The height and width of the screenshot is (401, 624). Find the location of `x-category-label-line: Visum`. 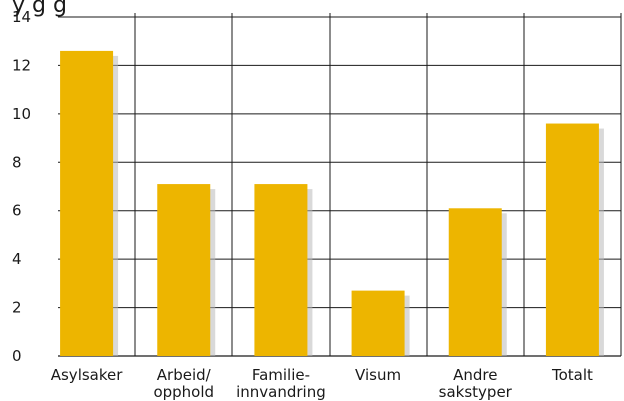

x-category-label-line: Visum is located at coordinates (378, 375).